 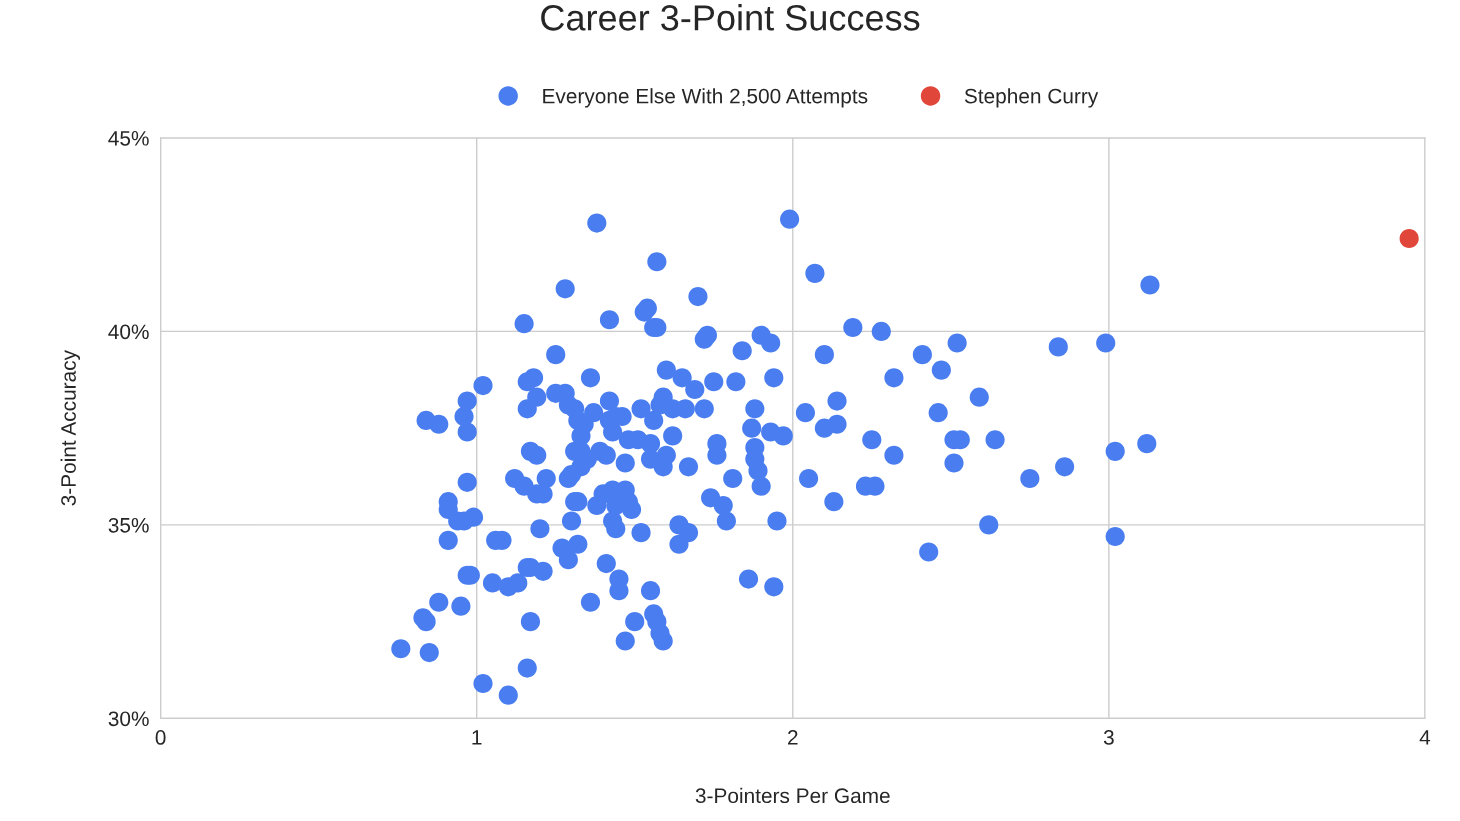 What do you see at coordinates (128, 138) in the screenshot?
I see `y-tick-label: 45%` at bounding box center [128, 138].